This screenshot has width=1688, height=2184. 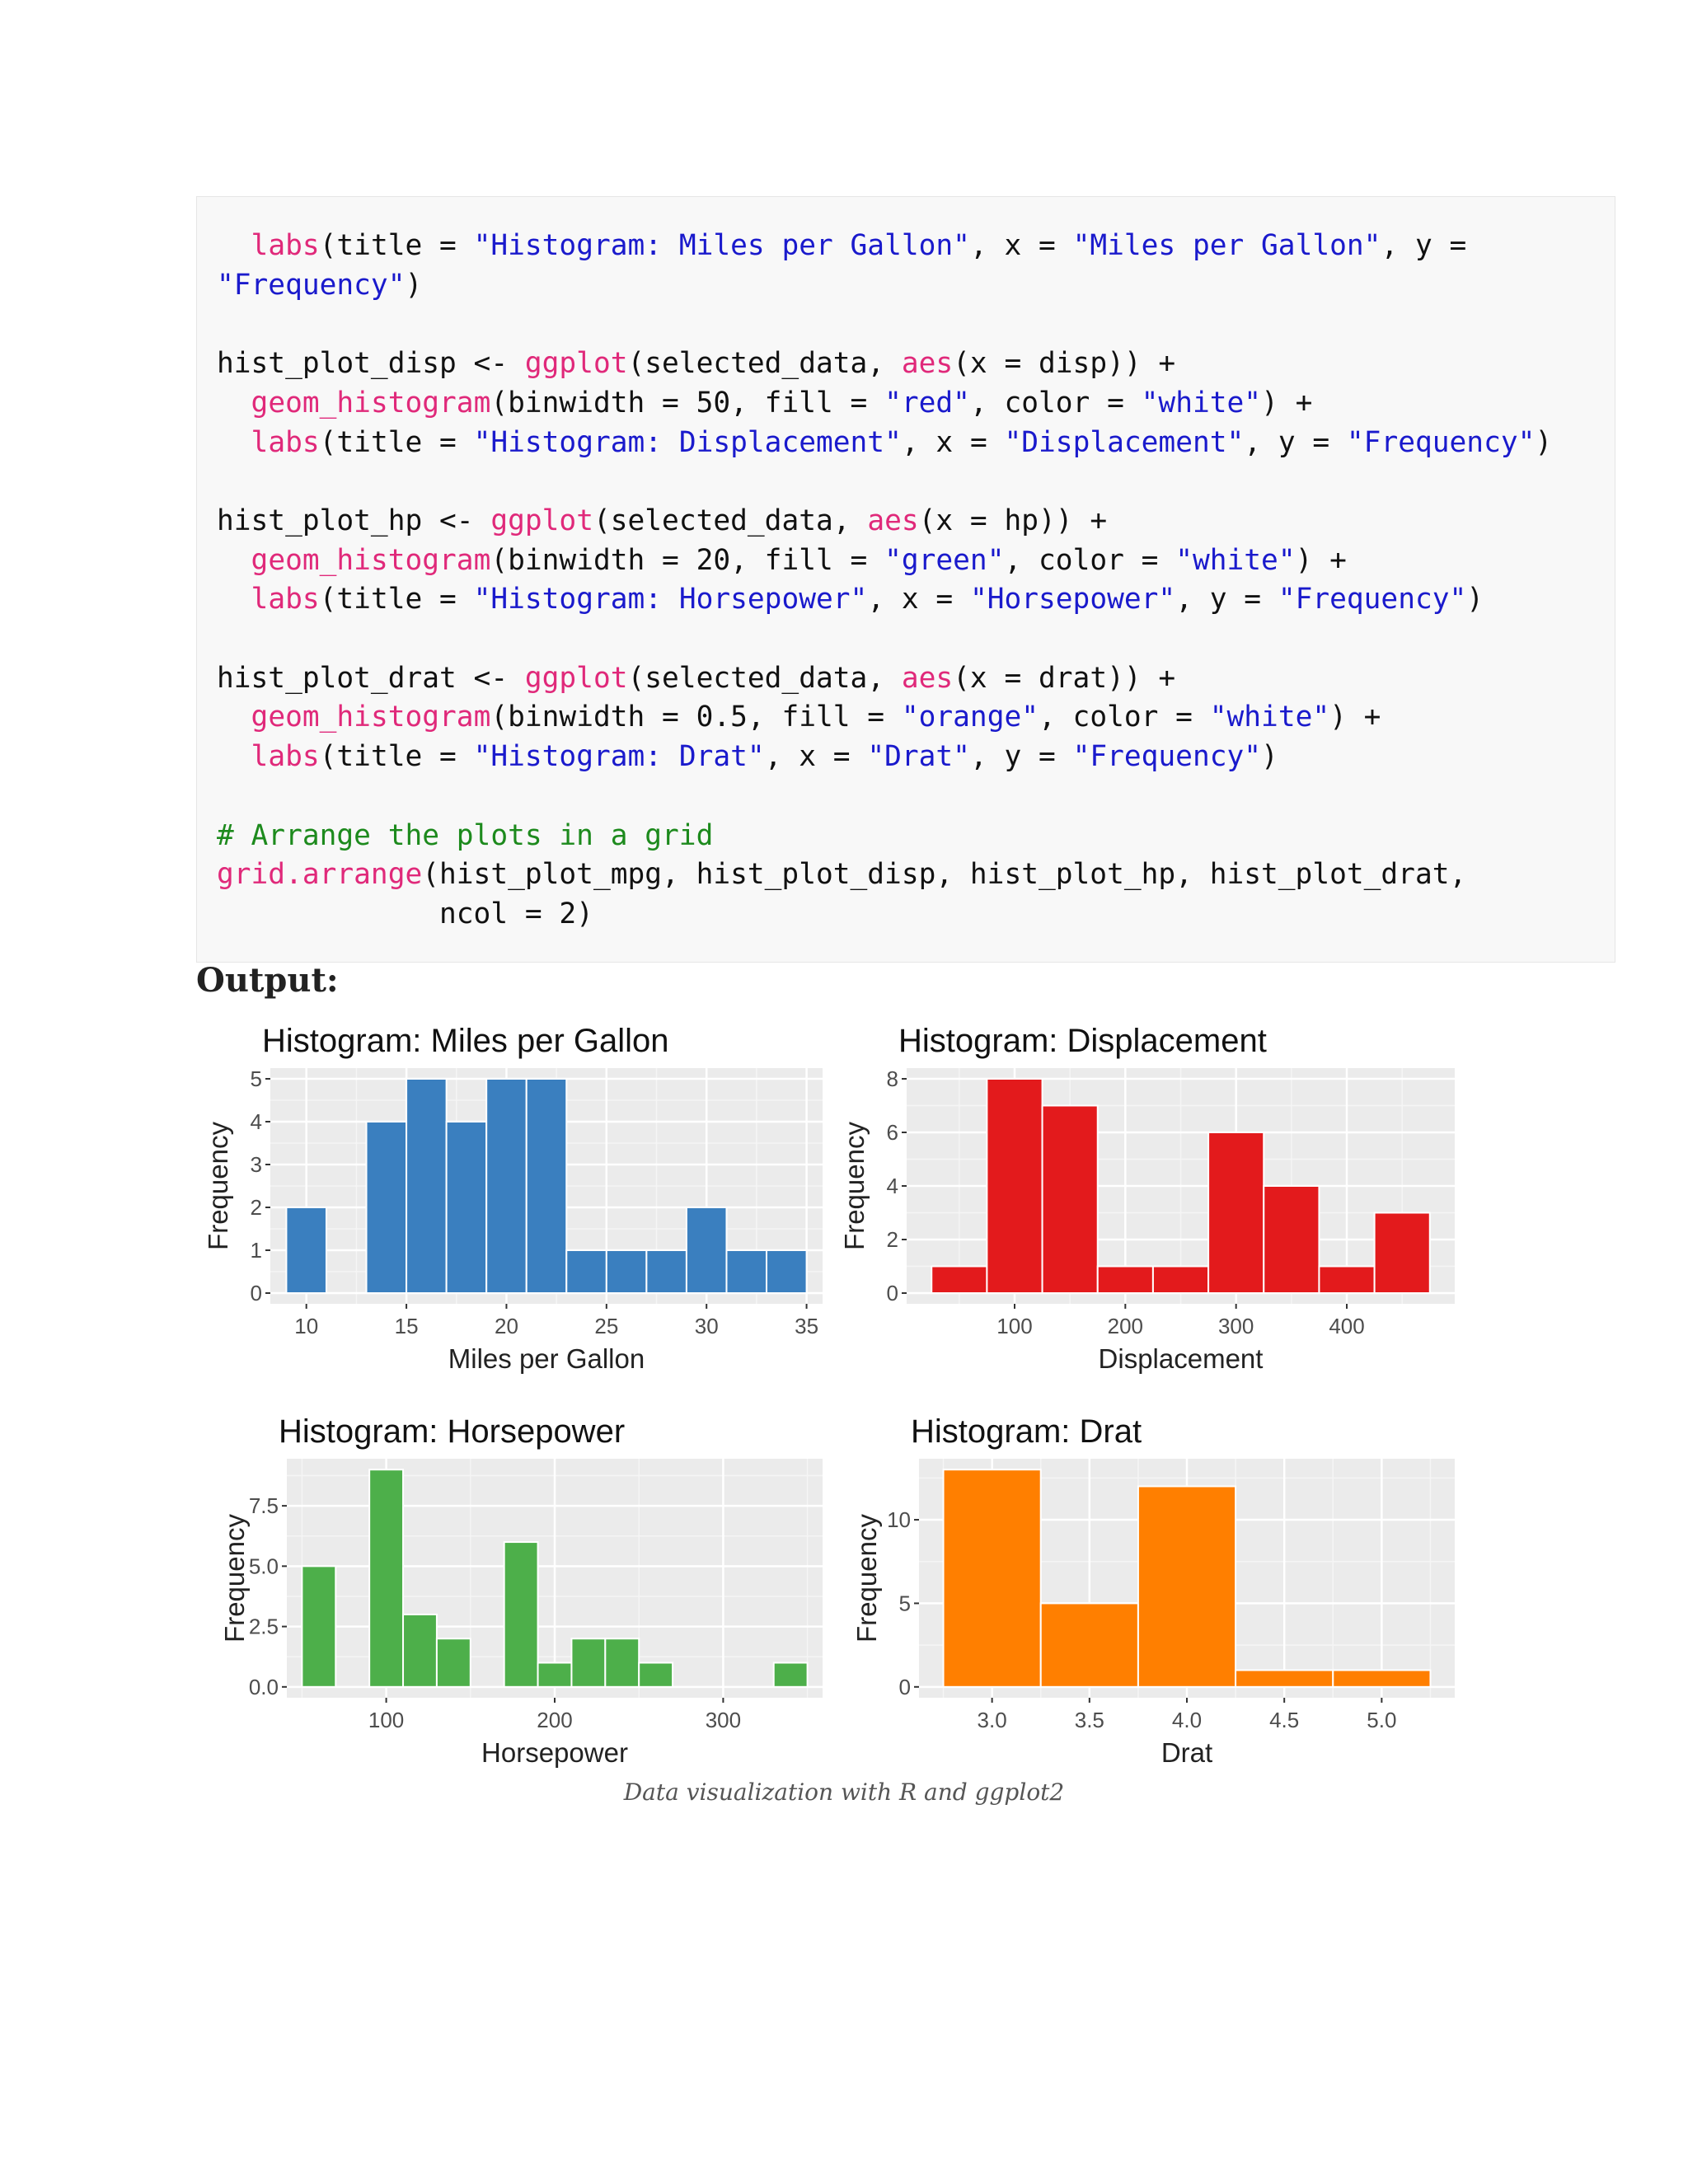 I want to click on y-tick-label: 3, so click(x=257, y=1164).